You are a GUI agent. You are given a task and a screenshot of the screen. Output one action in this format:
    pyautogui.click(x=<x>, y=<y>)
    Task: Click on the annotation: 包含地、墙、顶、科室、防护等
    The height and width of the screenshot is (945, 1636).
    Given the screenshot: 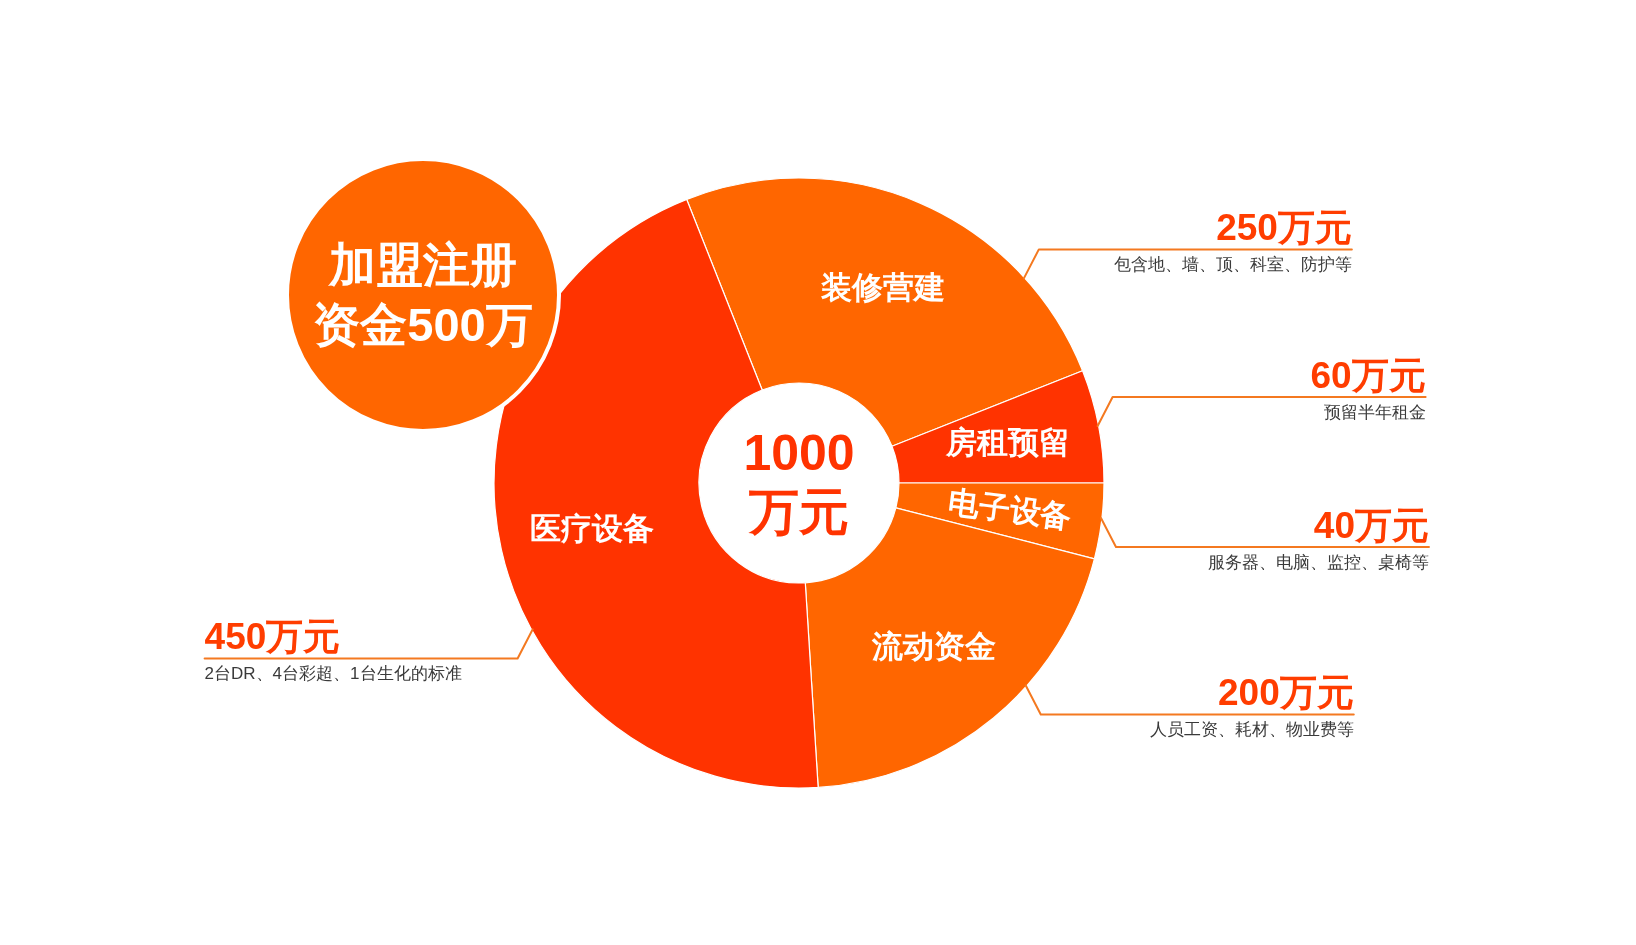 What is the action you would take?
    pyautogui.click(x=1232, y=265)
    